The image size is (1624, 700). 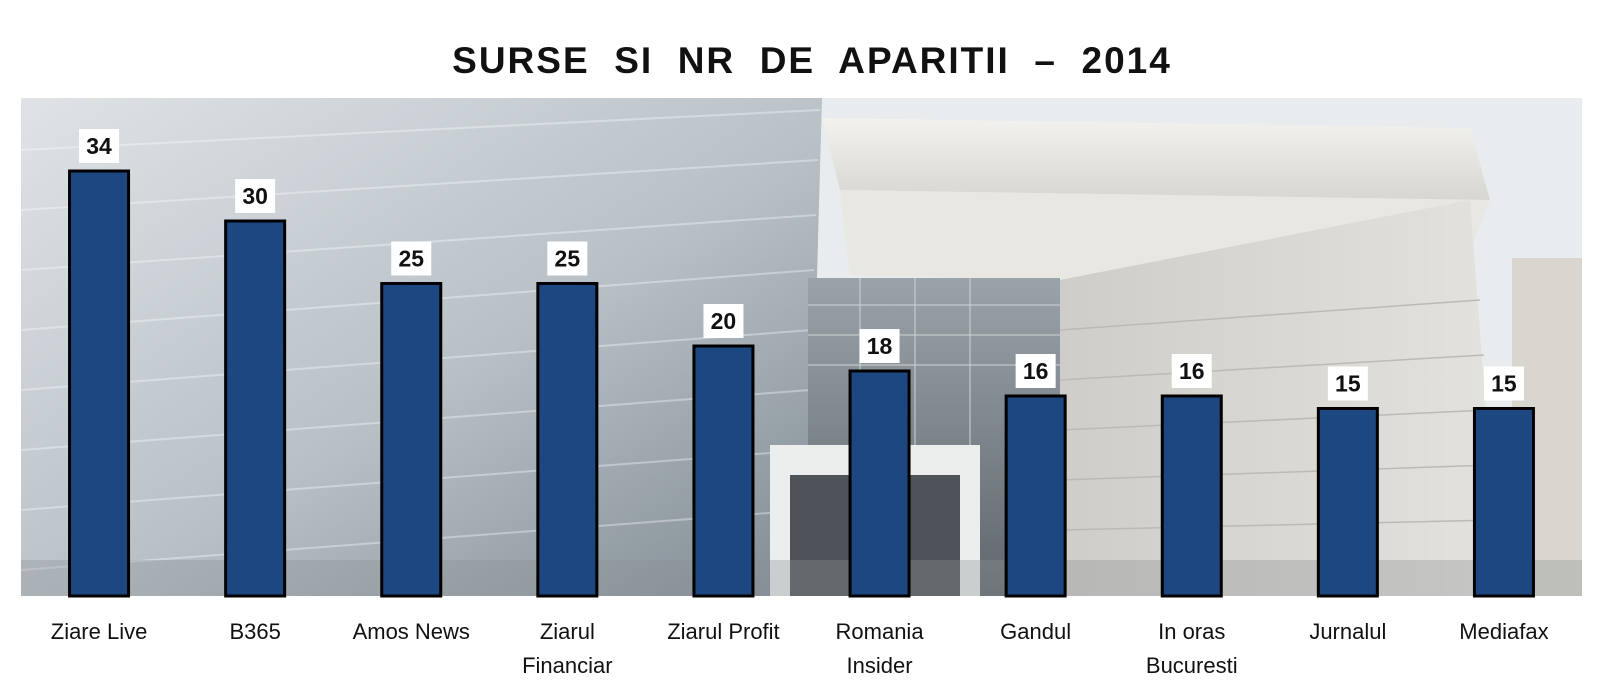 What do you see at coordinates (567, 648) in the screenshot?
I see `x-tick-label-3: Ziarul Financiar` at bounding box center [567, 648].